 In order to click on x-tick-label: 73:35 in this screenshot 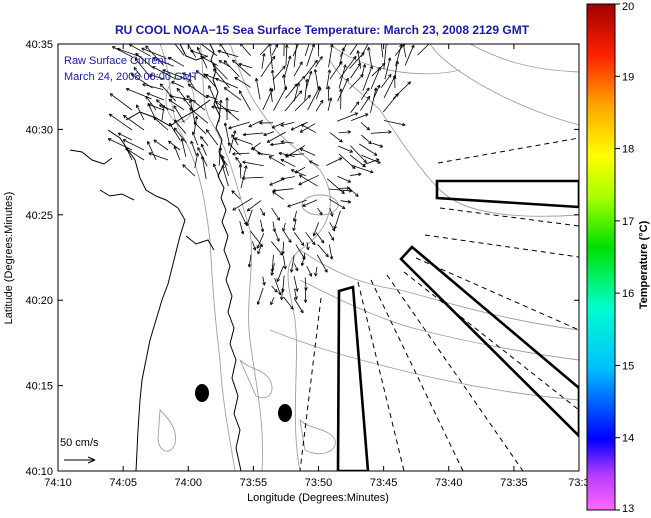, I will do `click(514, 483)`.